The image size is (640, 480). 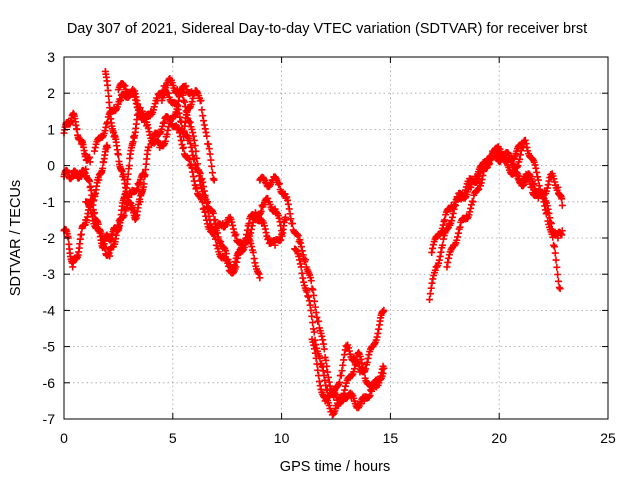 I want to click on y-tick-label: -4, so click(x=49, y=310).